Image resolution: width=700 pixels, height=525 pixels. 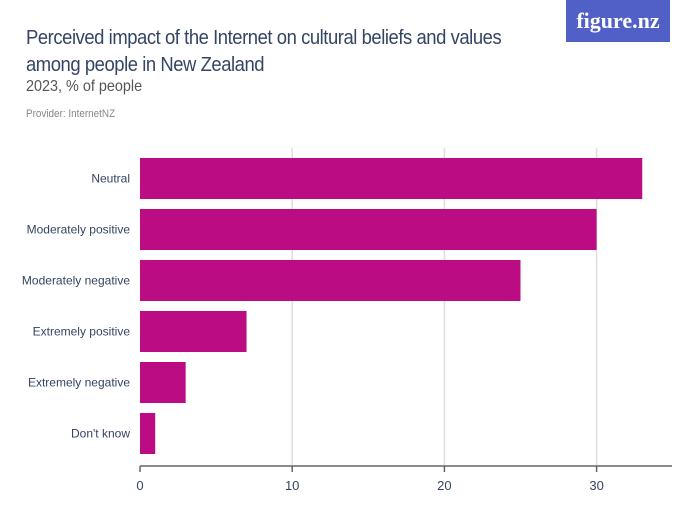 I want to click on category-label: Don't know, so click(x=100, y=434).